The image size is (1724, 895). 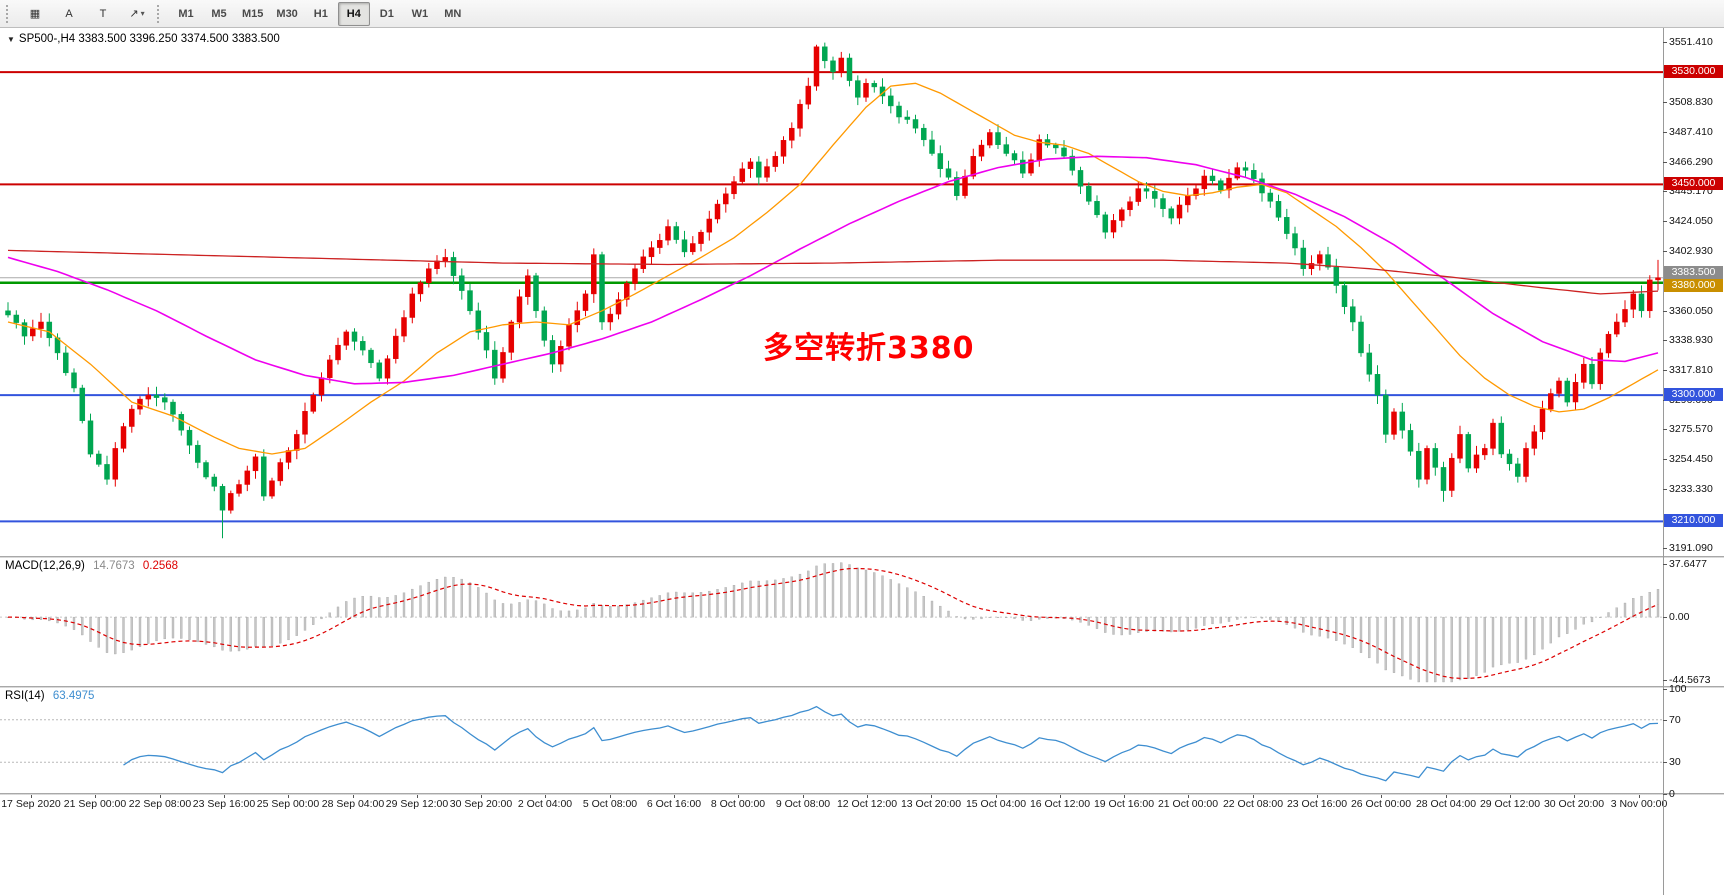 I want to click on macd-histogram, so click(x=833, y=622).